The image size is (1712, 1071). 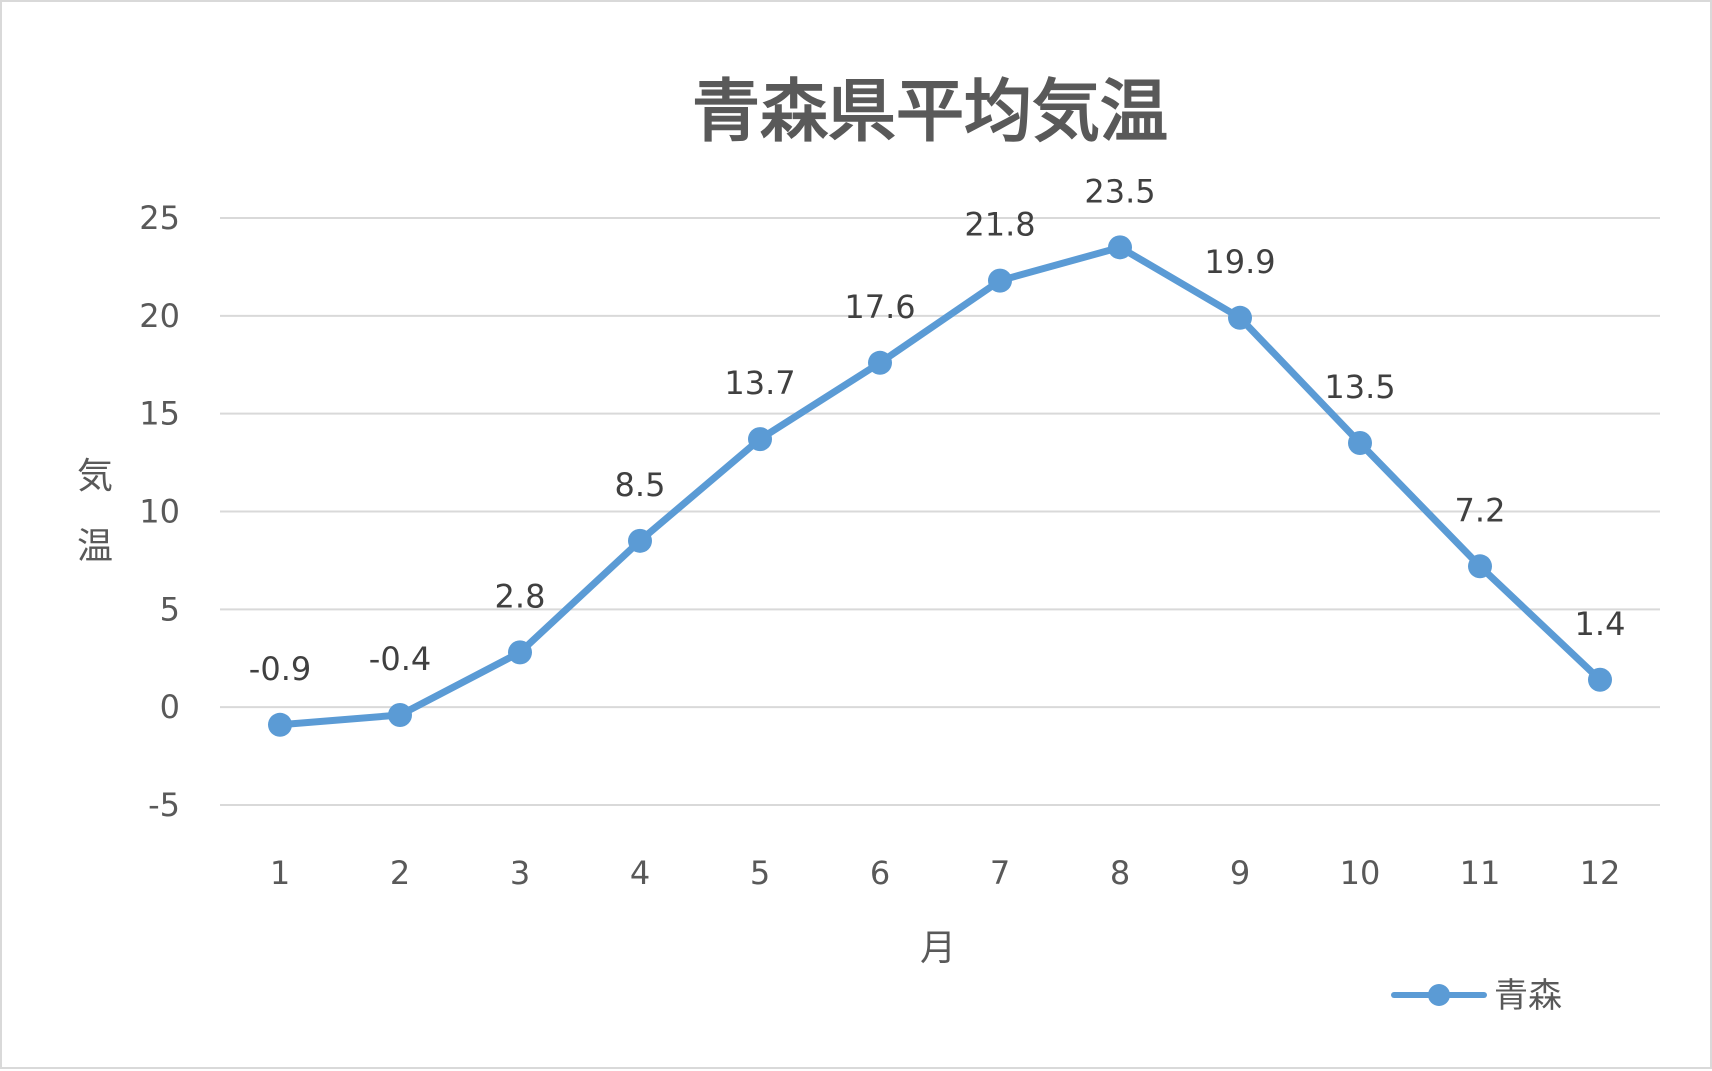 I want to click on x-tick-label: 10, so click(x=1360, y=873).